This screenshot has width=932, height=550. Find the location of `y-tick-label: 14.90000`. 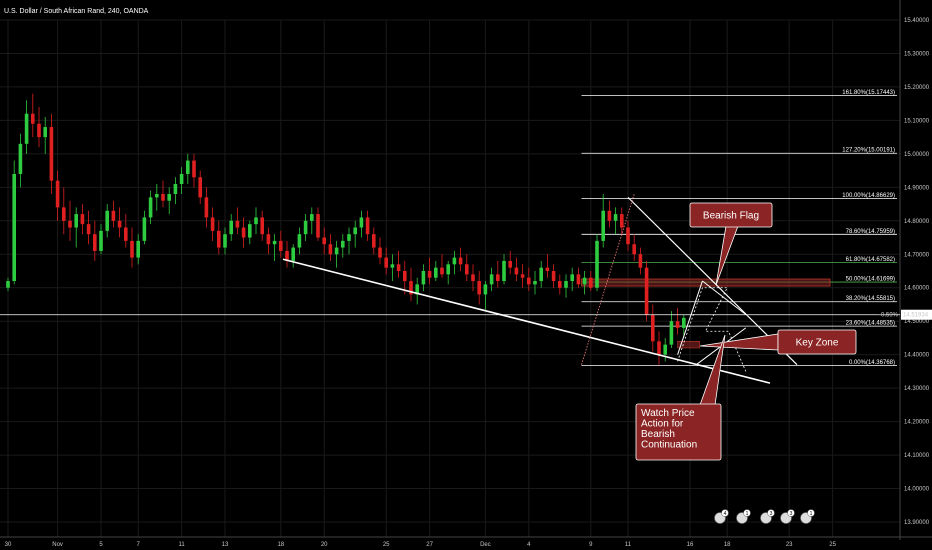

y-tick-label: 14.90000 is located at coordinates (917, 188).